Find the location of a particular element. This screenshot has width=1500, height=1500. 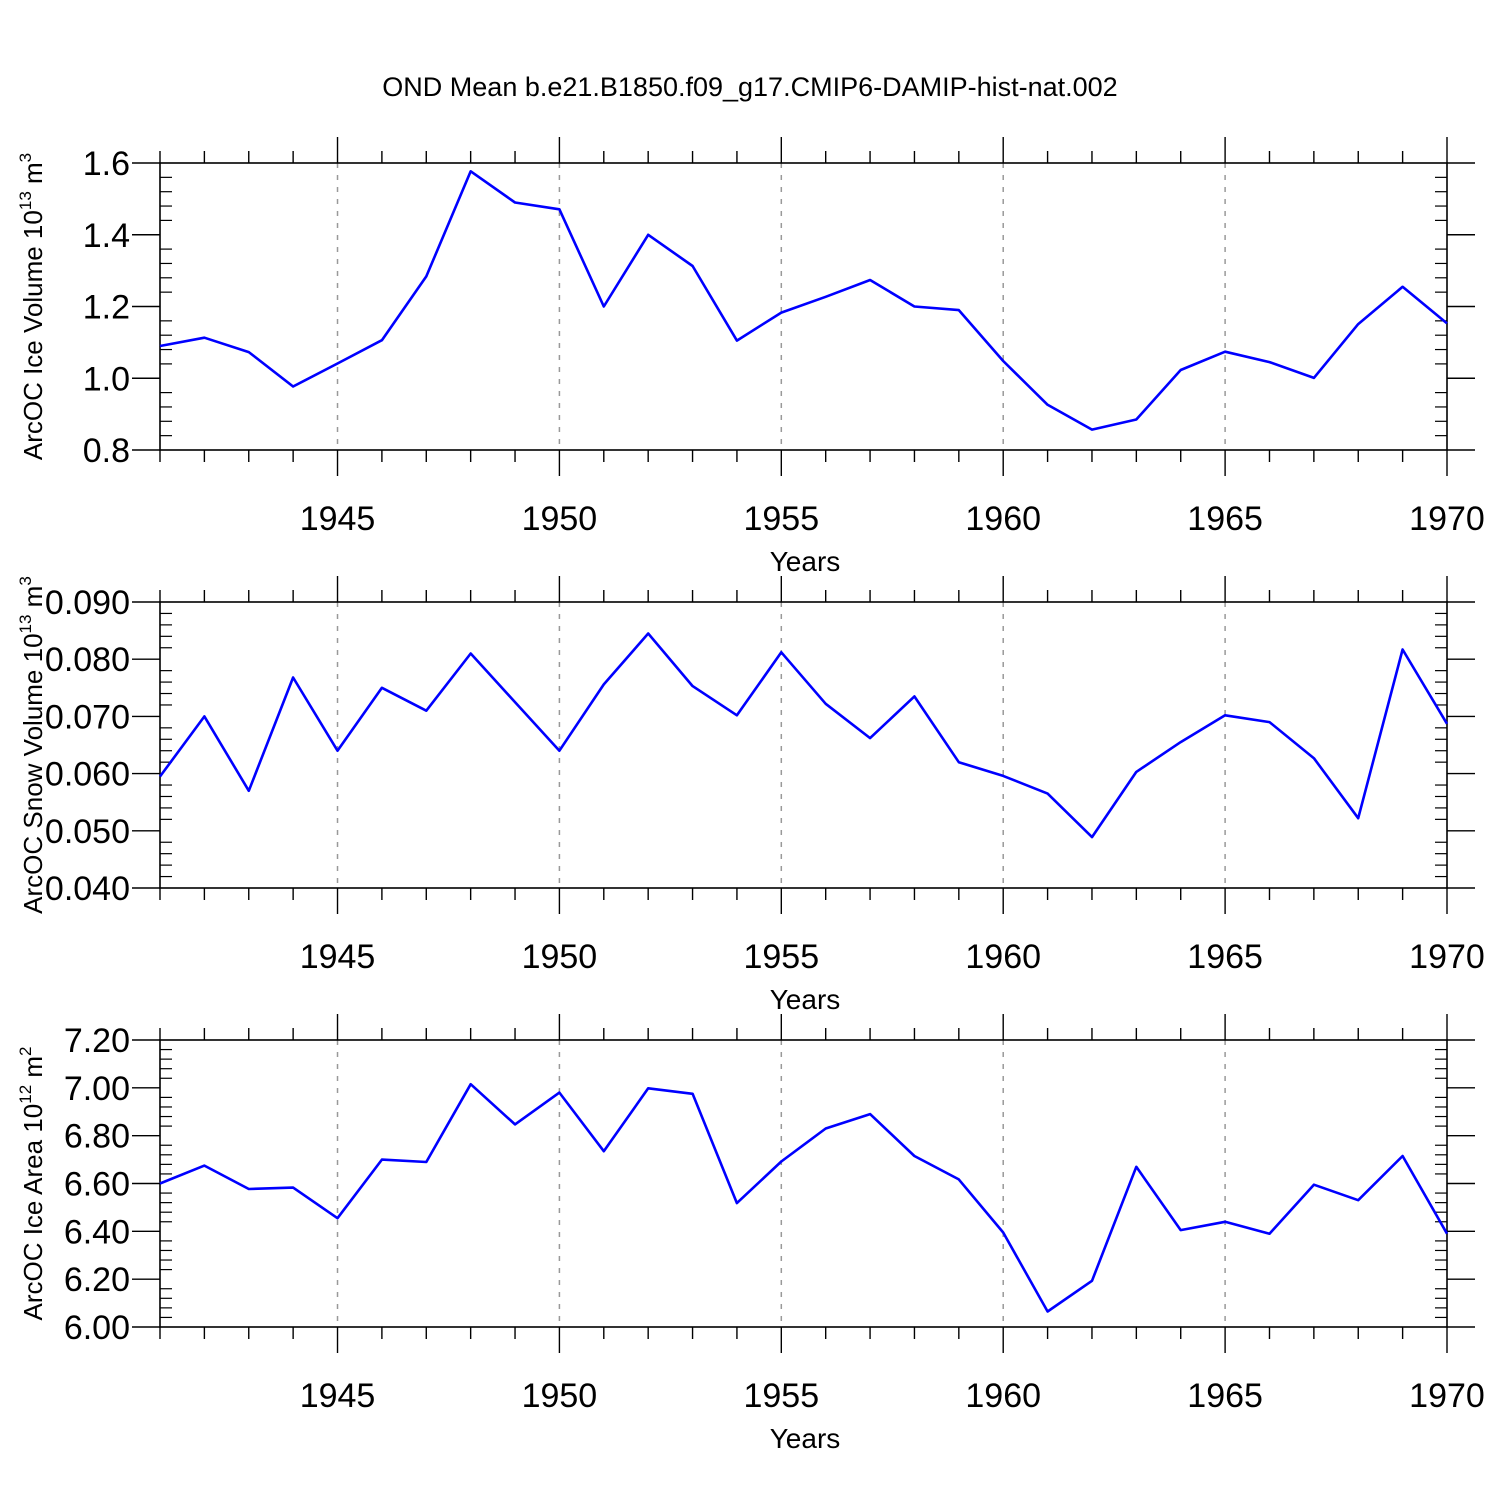

y-tick-label: 1.2 is located at coordinates (106, 308).